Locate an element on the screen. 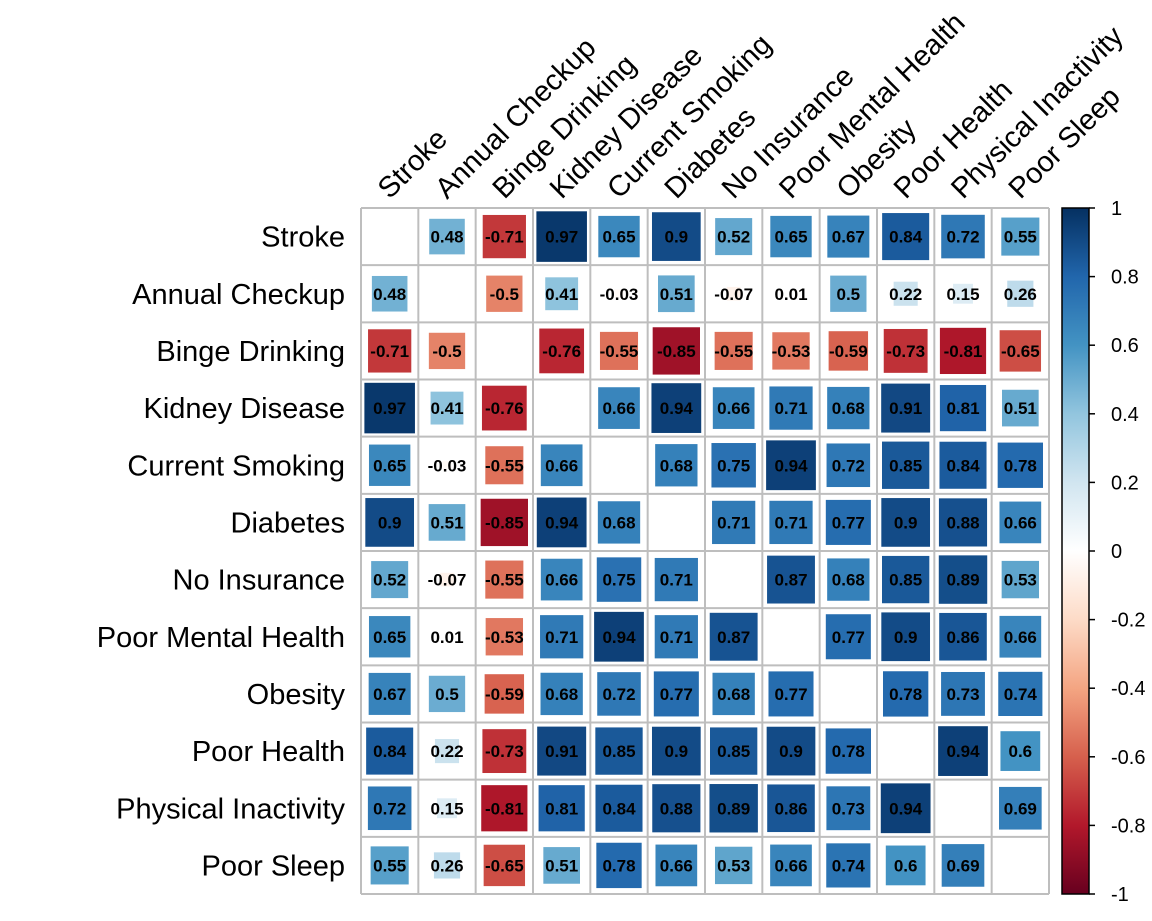 This screenshot has width=1152, height=921. cell-obesity-diabetes is located at coordinates (676, 694).